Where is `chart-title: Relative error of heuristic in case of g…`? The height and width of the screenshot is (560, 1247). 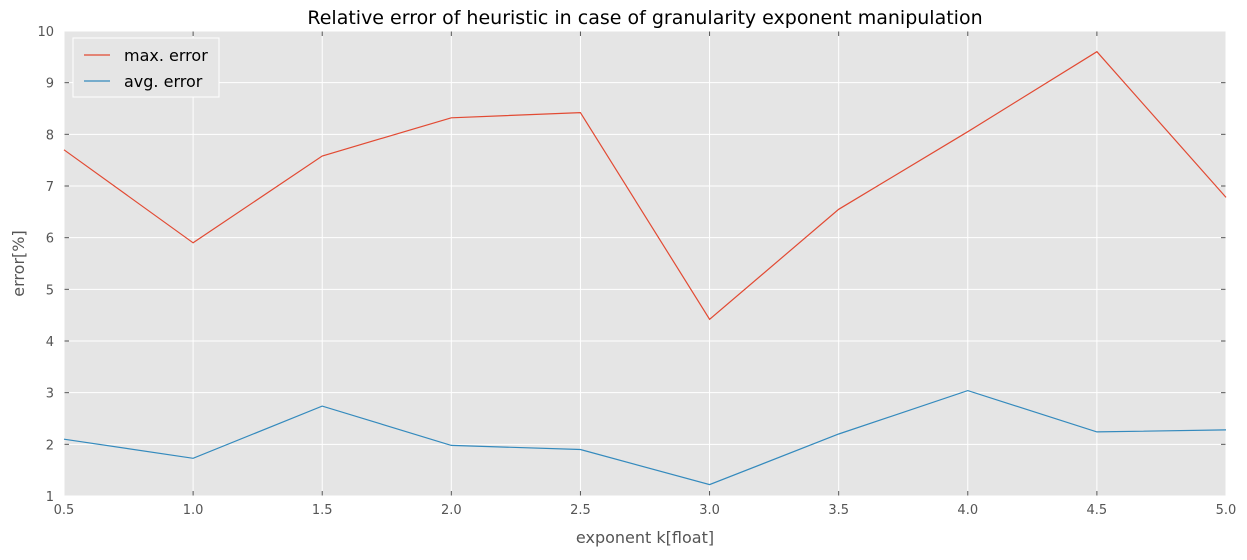 chart-title: Relative error of heuristic in case of g… is located at coordinates (644, 18).